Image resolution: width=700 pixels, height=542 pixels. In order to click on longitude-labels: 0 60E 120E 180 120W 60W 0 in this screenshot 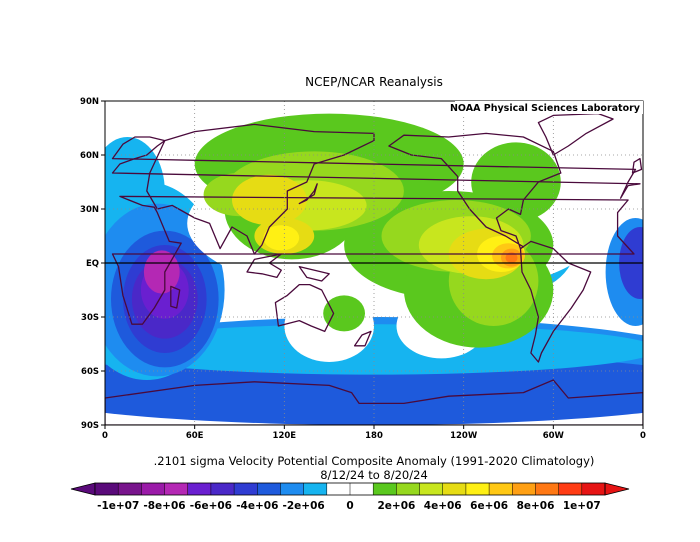, I will do `click(374, 433)`.